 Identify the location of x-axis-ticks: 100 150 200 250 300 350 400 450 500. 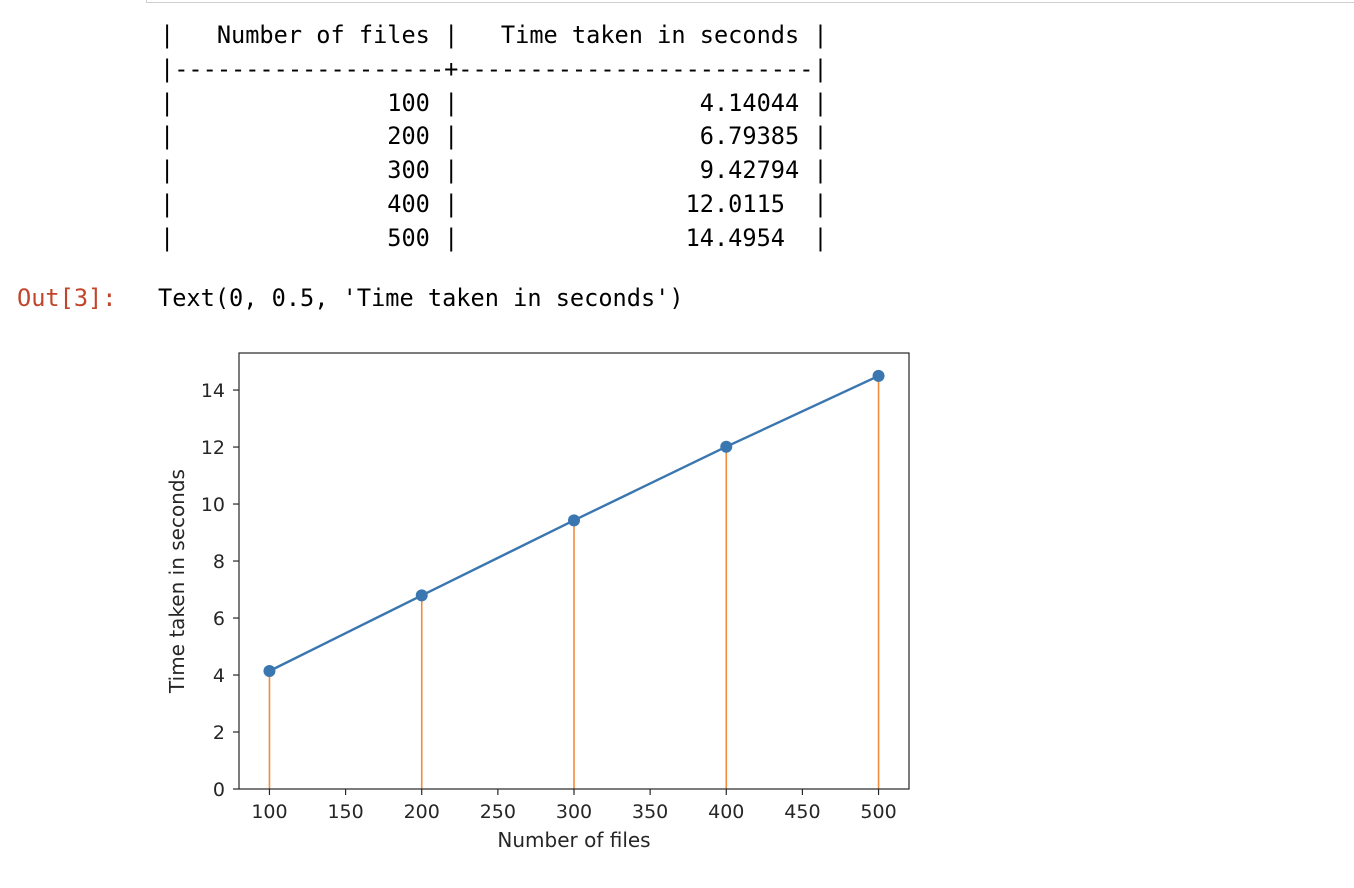
(574, 806).